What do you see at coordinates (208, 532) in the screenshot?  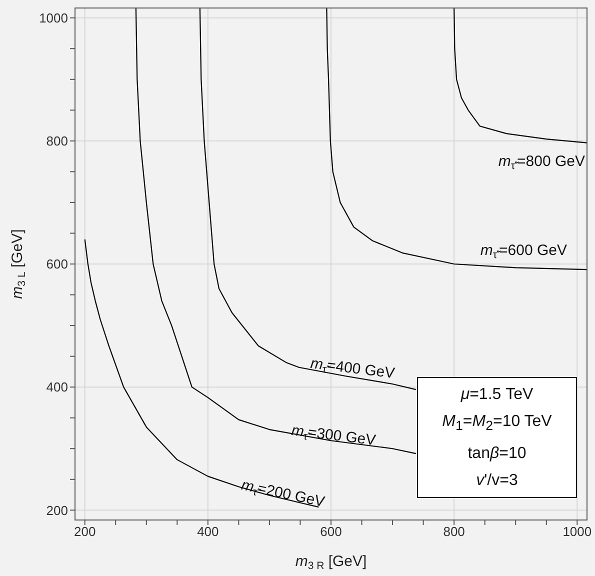 I see `x-tick-label: 400` at bounding box center [208, 532].